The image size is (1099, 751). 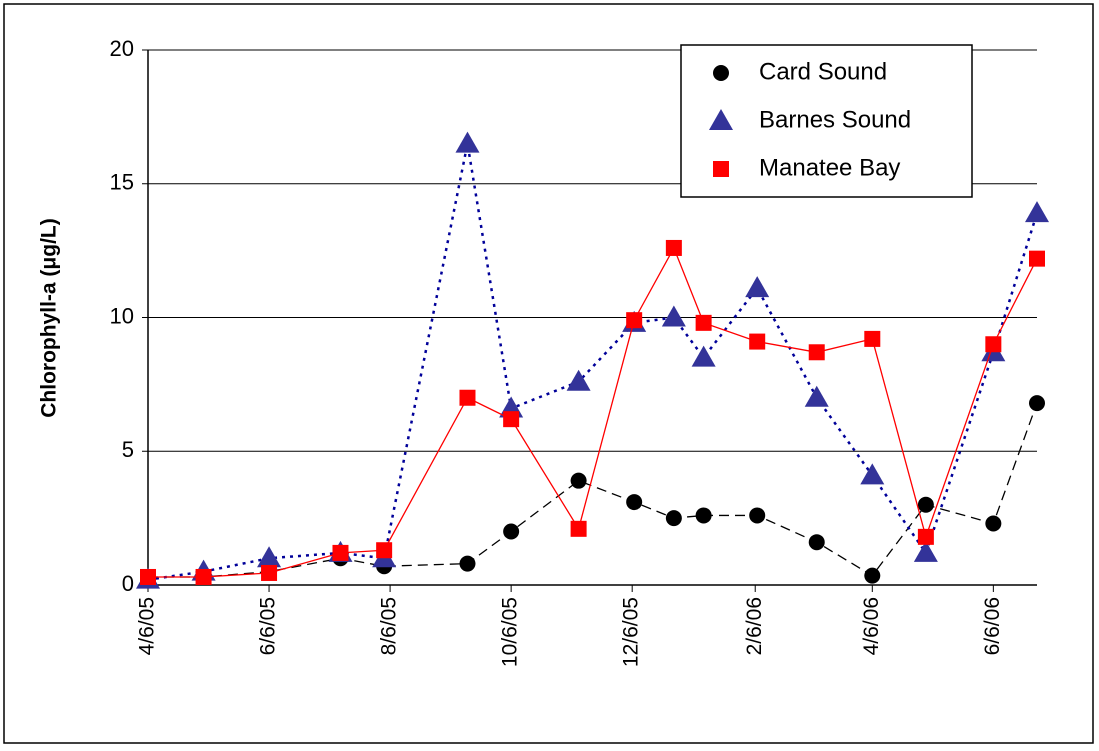 I want to click on x-tick-label: 4/6/06, so click(x=871, y=626).